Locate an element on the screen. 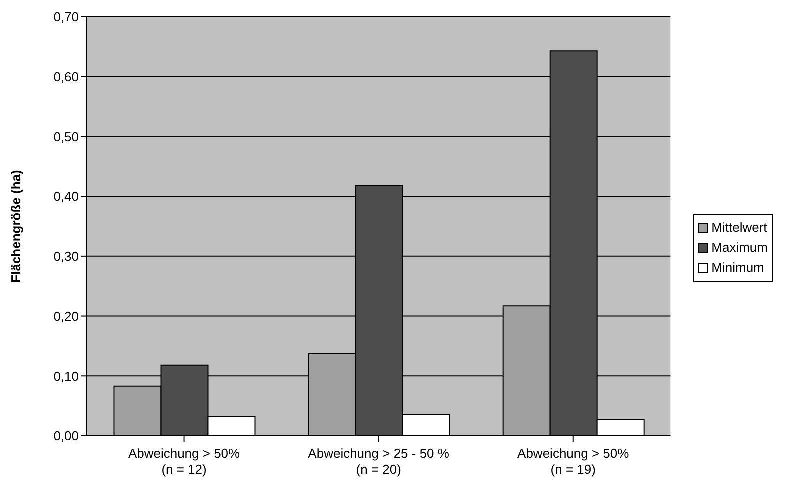 The image size is (791, 496). y-tick-label: 0,00 is located at coordinates (66, 436).